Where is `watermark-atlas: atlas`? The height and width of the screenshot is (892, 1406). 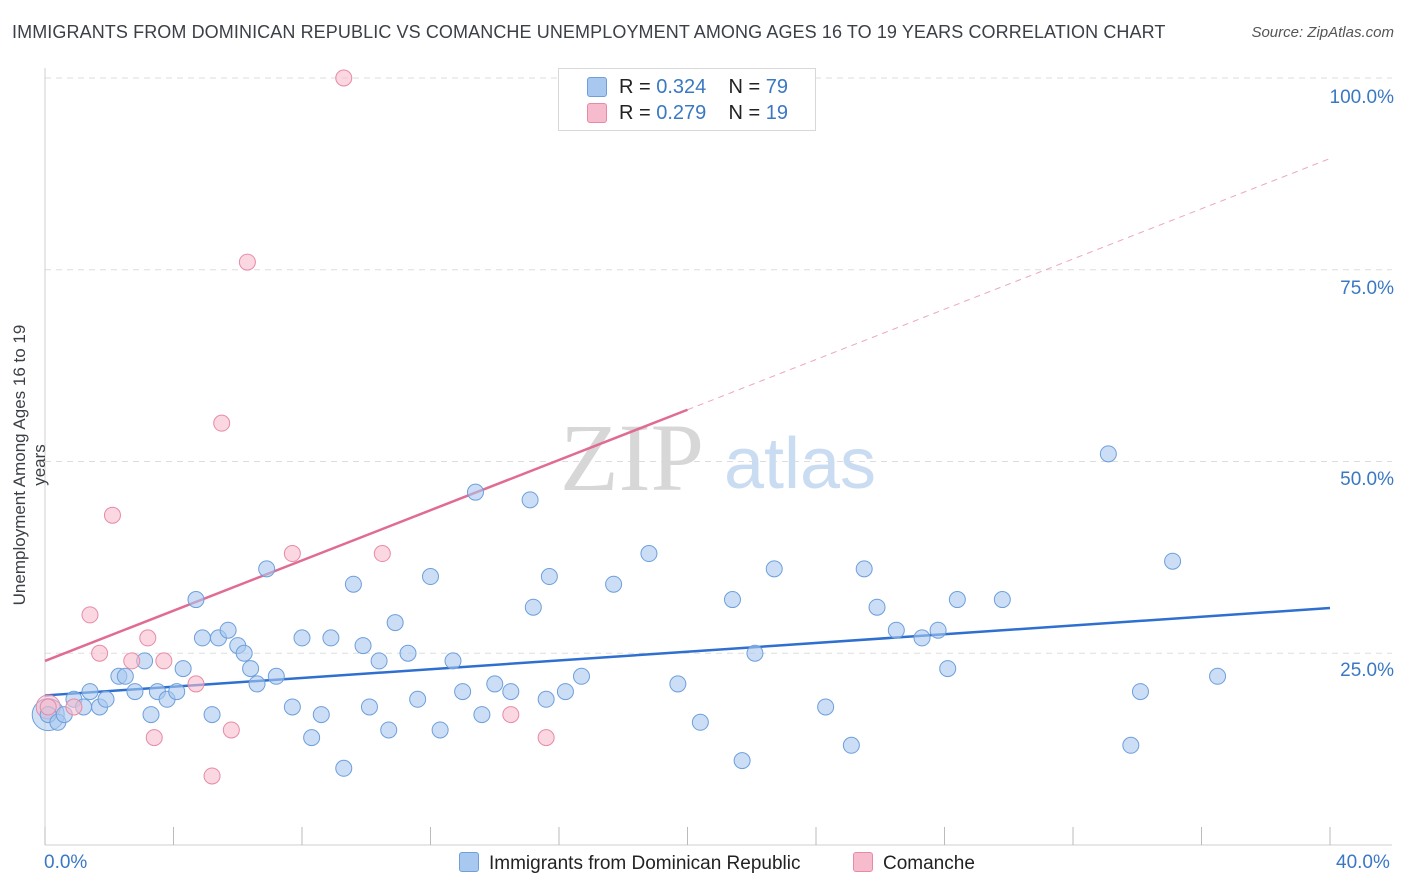
watermark-atlas: atlas is located at coordinates (800, 464).